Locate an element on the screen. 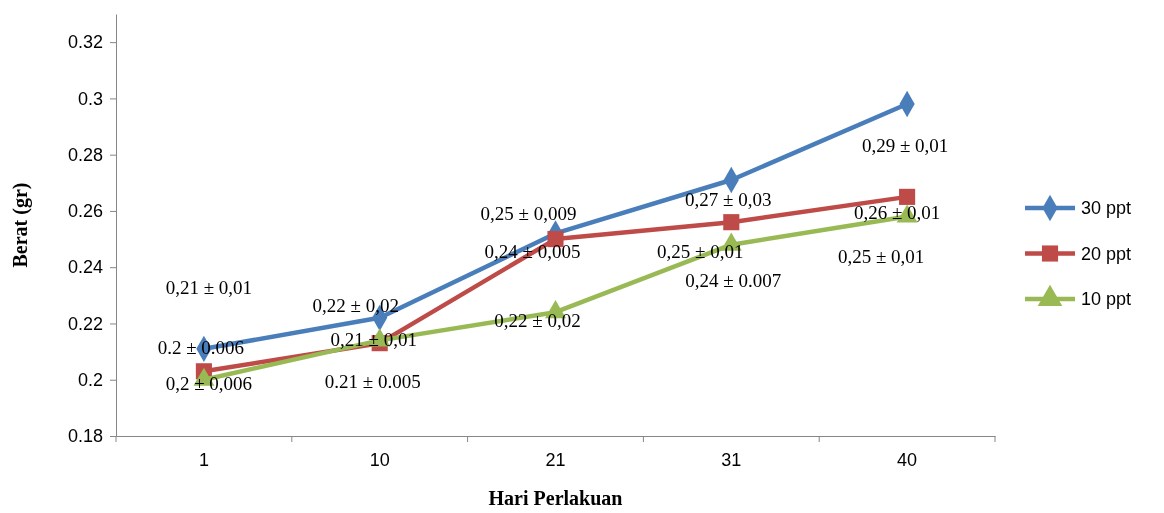 This screenshot has width=1164, height=513. annotation: 0,24 ± 0.007 is located at coordinates (733, 281).